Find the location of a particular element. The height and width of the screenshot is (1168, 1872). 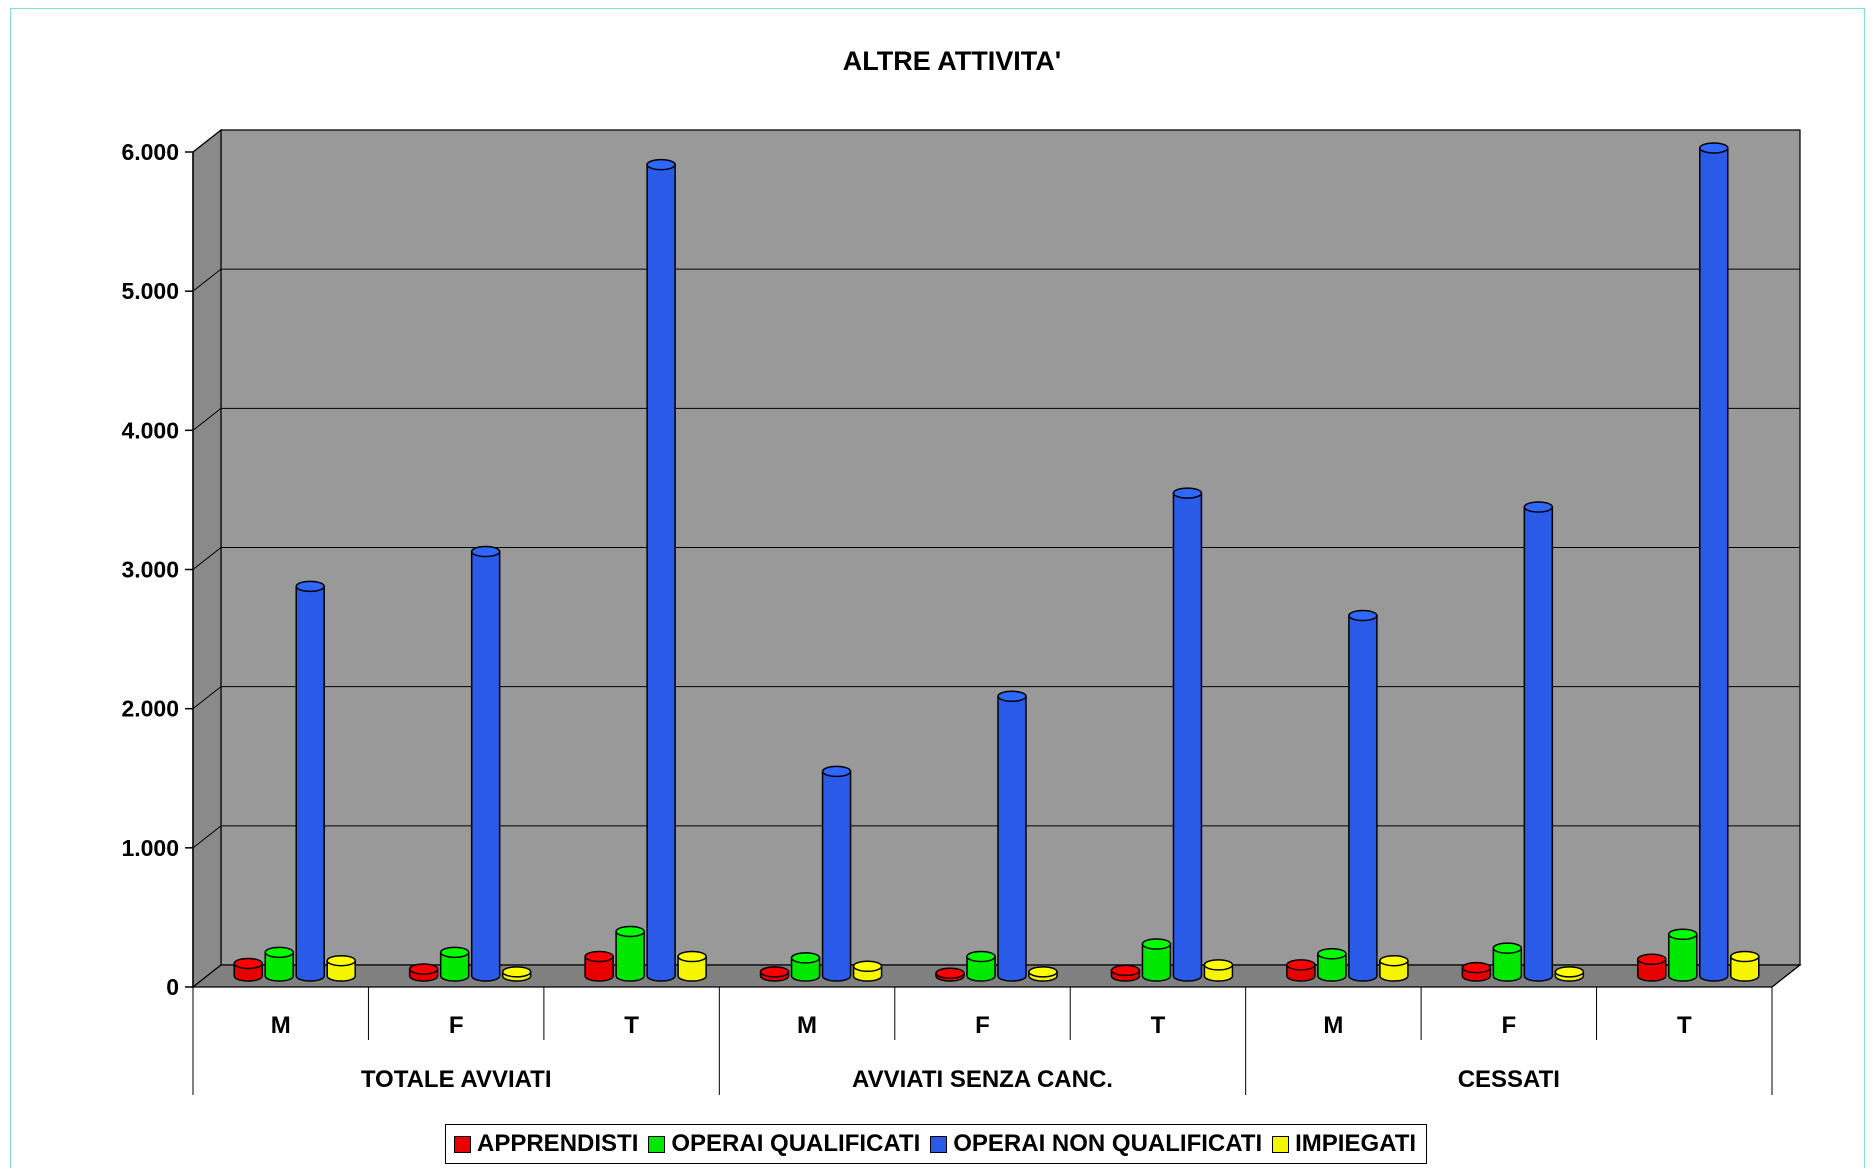

floor-edge is located at coordinates (1786, 976).